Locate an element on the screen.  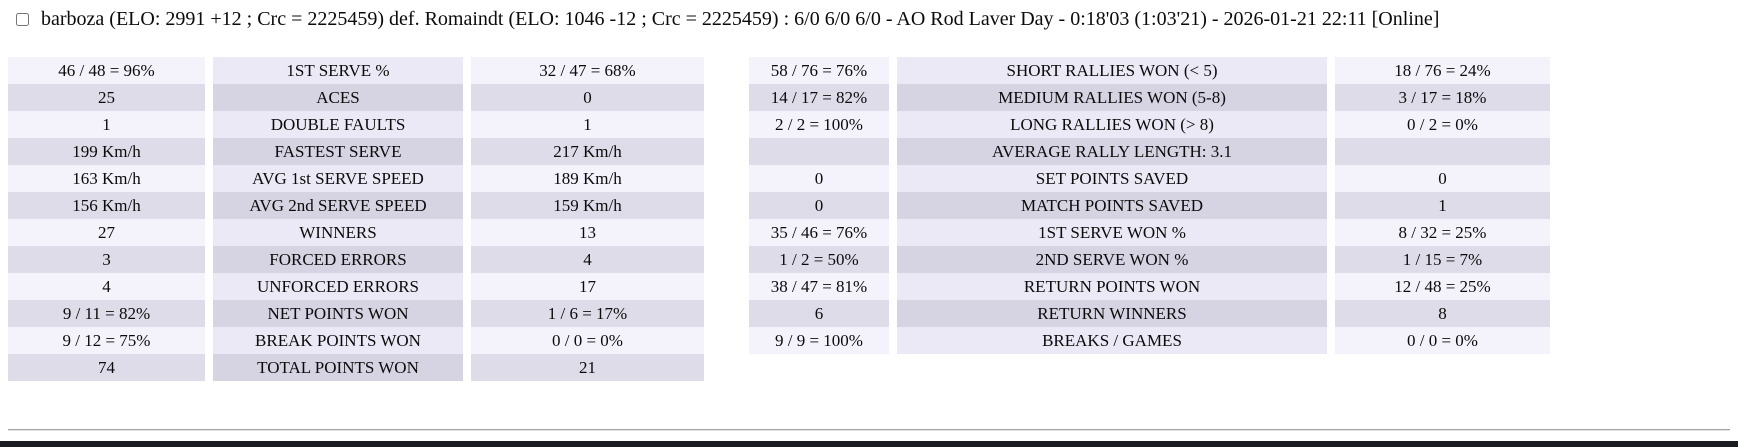
p1-value-cell: 35 / 46 = 76% is located at coordinates (819, 232).